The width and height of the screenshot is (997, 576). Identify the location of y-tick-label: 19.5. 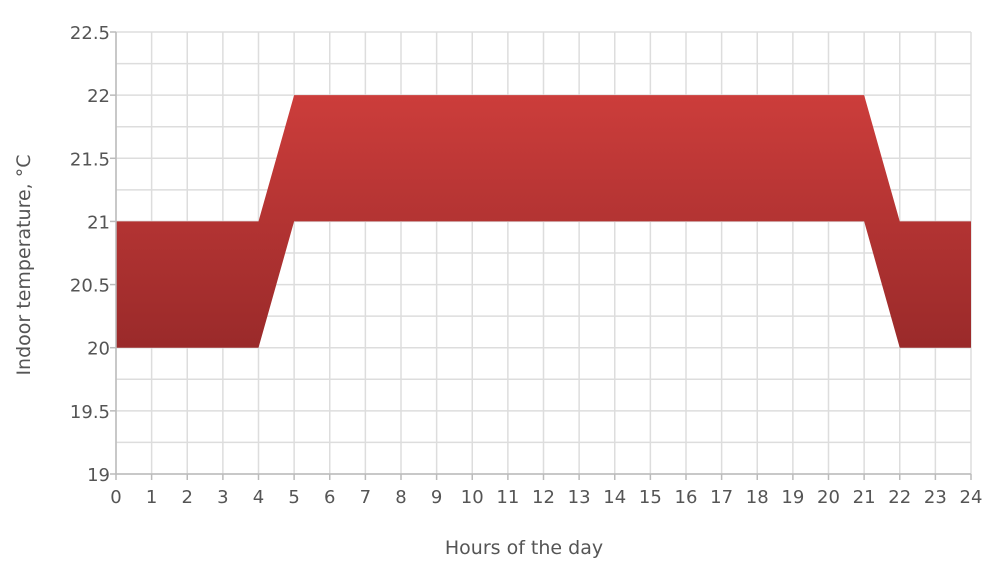
(90, 412).